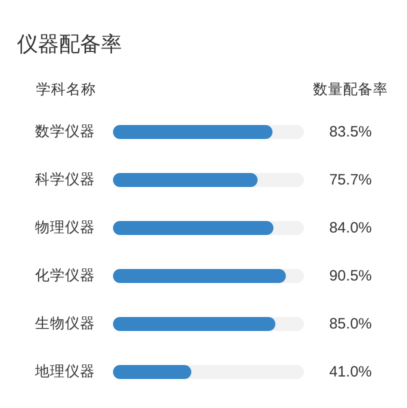 The image size is (407, 408). Describe the element at coordinates (65, 323) in the screenshot. I see `y-tick-label: 生物仪器` at that location.